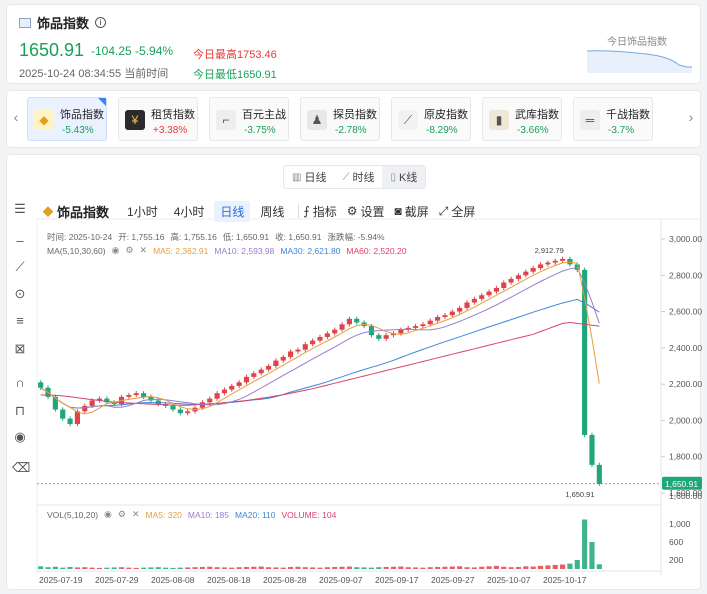 The image size is (707, 594). I want to click on y-tick-label: 2,200.00, so click(685, 384).